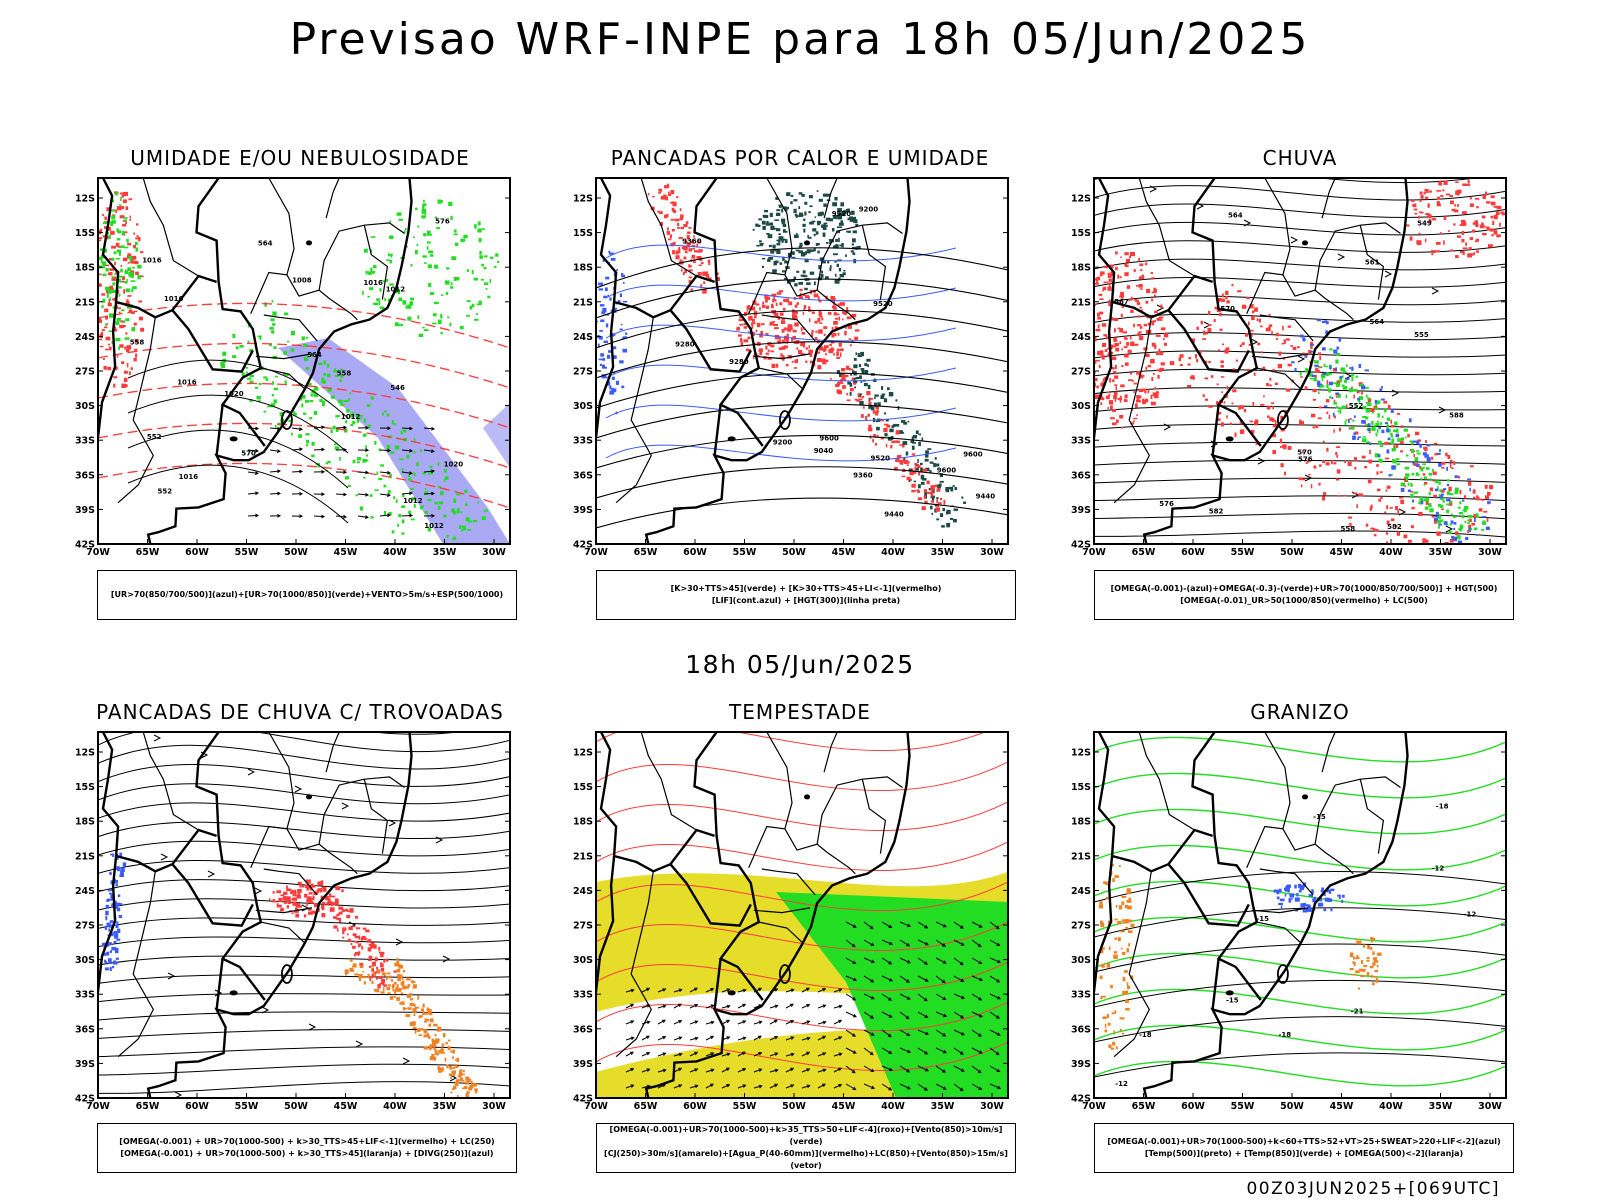 This screenshot has height=1200, width=1600. Describe the element at coordinates (807, 797) in the screenshot. I see `lake` at that location.